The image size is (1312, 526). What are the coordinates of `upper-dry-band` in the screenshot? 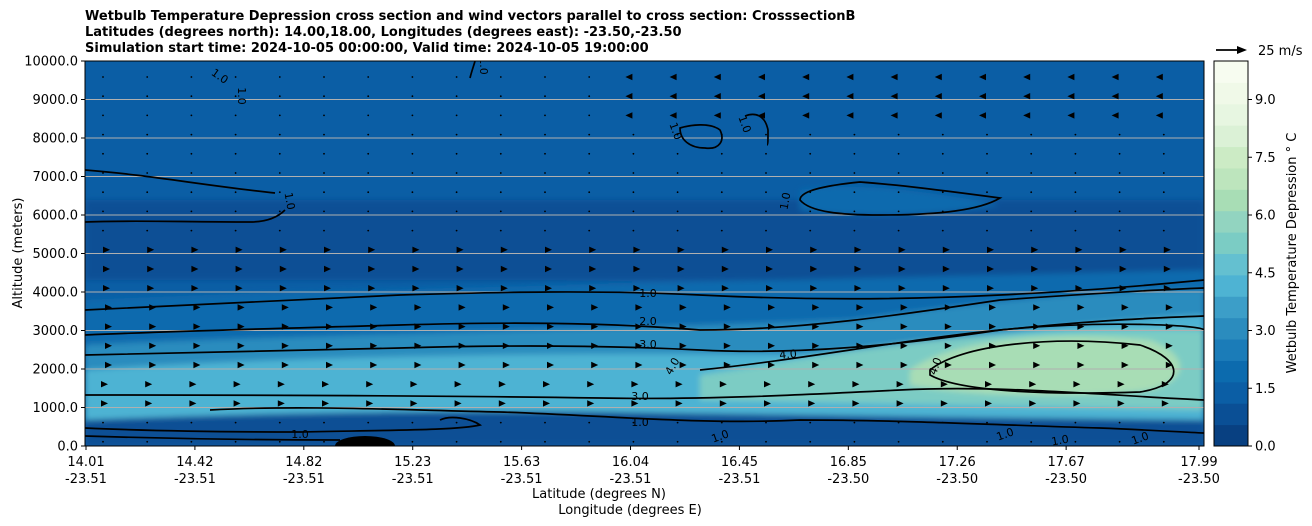 It's located at (644, 240).